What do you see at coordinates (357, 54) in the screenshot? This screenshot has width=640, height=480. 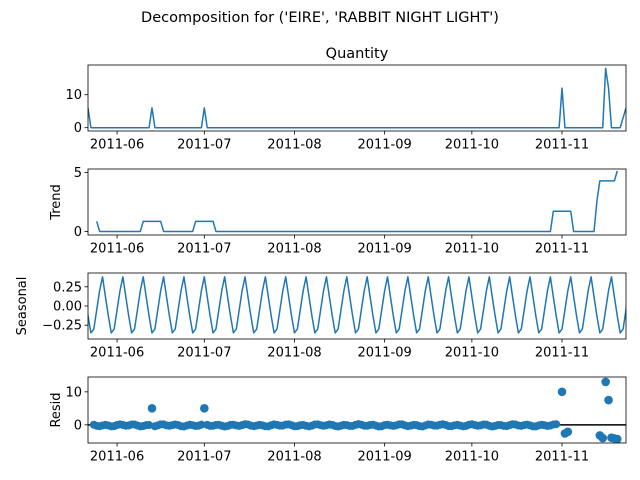 I see `panel-title: Quantity` at bounding box center [357, 54].